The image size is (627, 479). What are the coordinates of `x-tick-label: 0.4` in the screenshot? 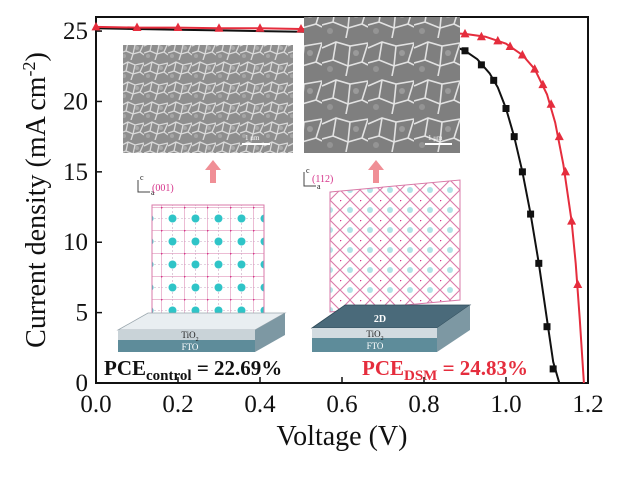 It's located at (260, 404).